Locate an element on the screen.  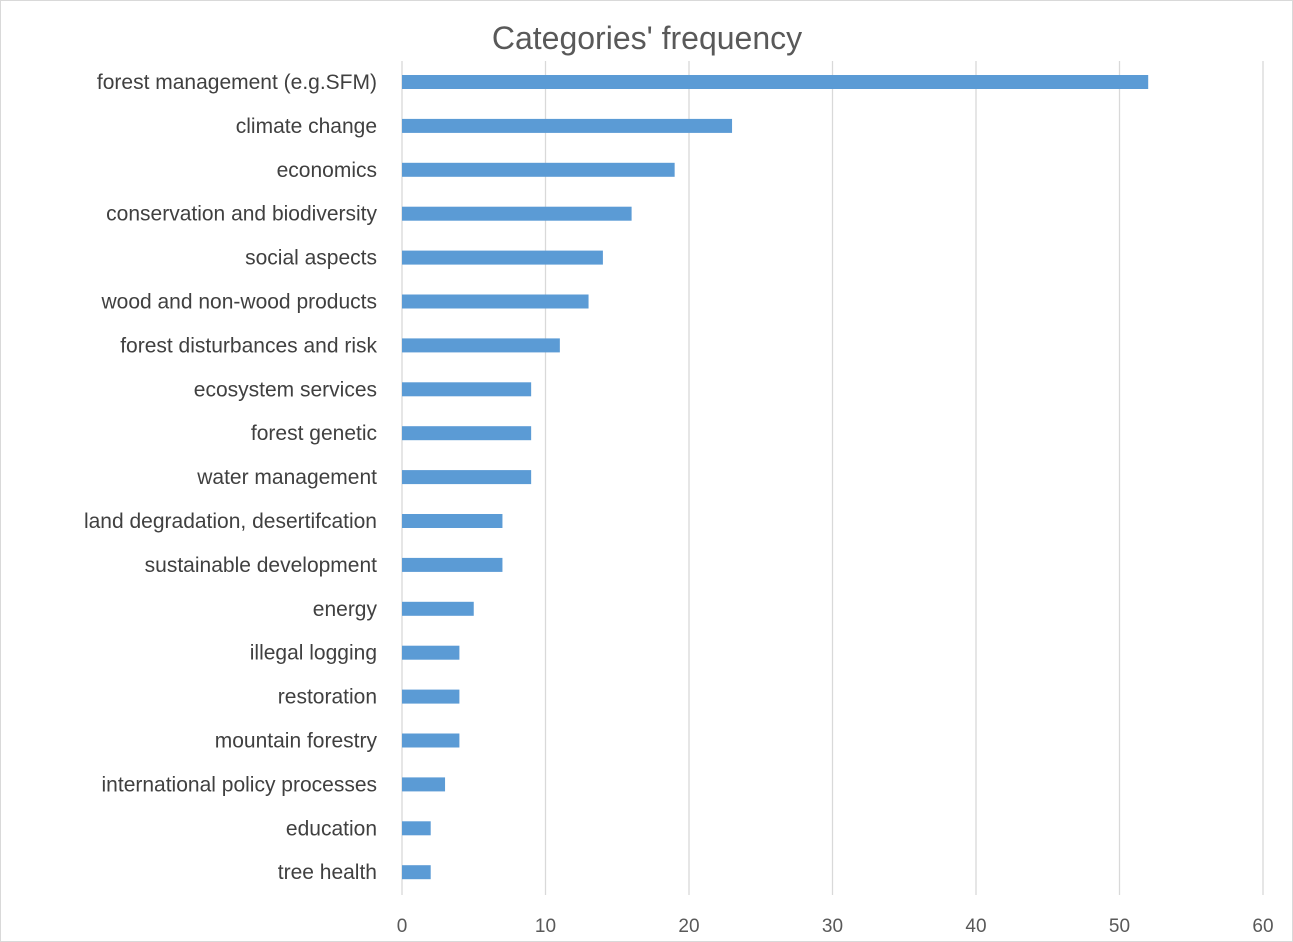
category-label: illegal logging is located at coordinates (313, 653).